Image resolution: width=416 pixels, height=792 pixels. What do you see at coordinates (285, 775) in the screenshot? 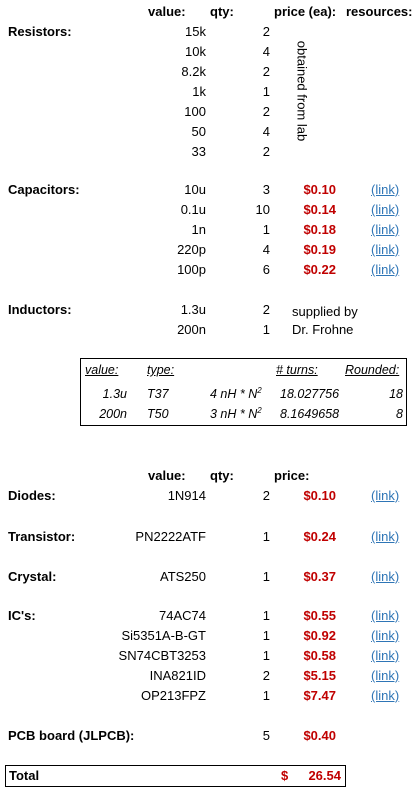
I see `total-currency: $` at bounding box center [285, 775].